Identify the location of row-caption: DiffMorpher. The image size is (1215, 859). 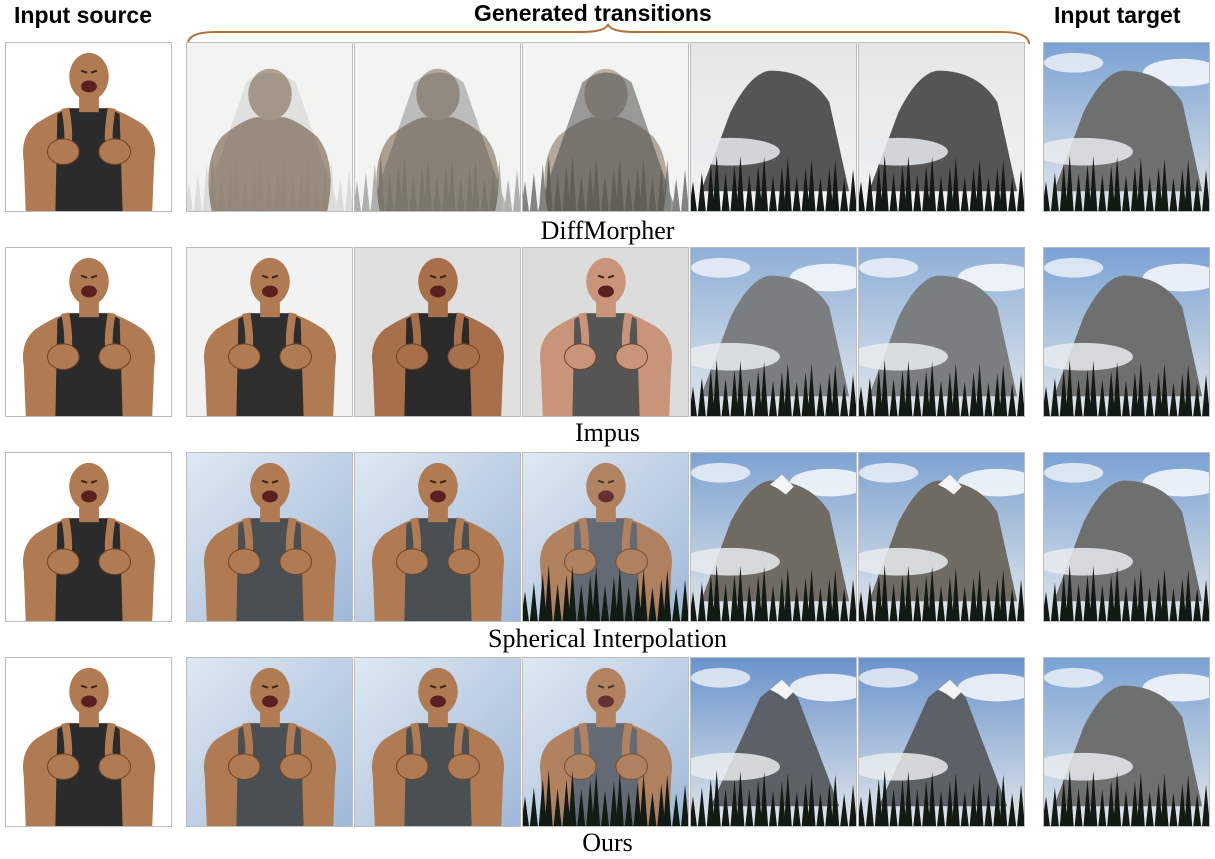
(607, 230).